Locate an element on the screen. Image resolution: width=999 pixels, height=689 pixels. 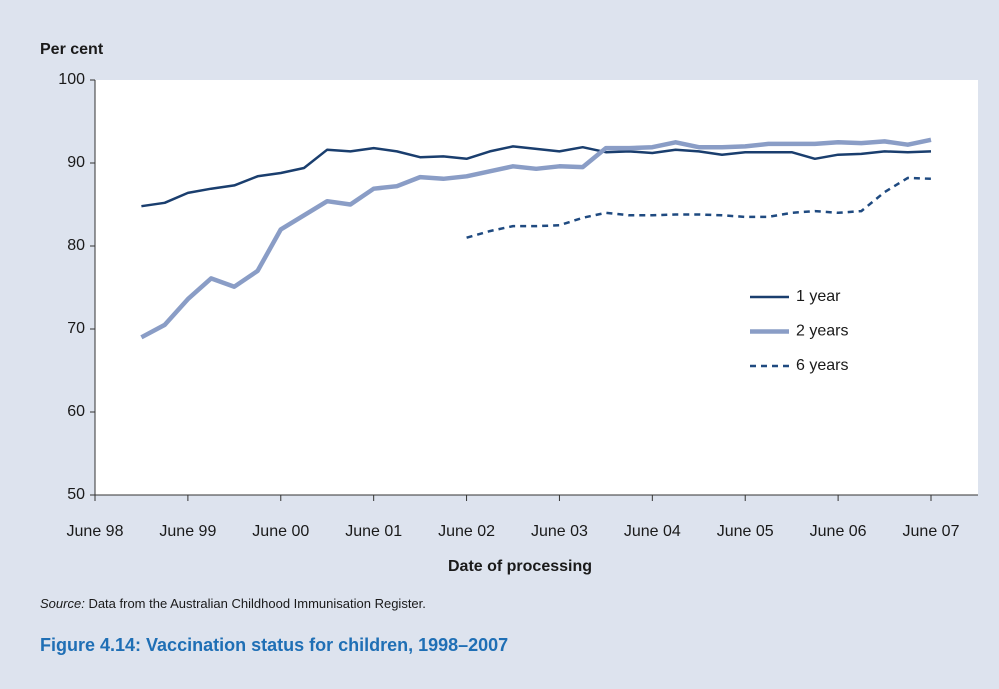
x-tick-label: June 00 is located at coordinates (280, 531).